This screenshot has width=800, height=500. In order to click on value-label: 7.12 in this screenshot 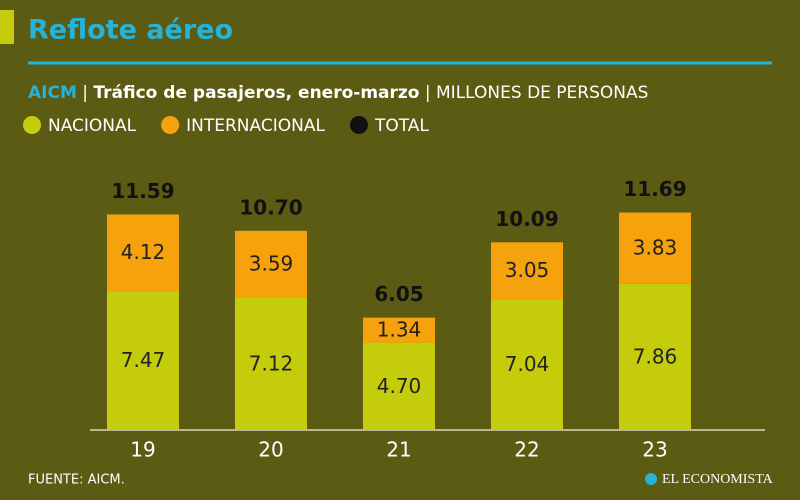, I will do `click(271, 363)`.